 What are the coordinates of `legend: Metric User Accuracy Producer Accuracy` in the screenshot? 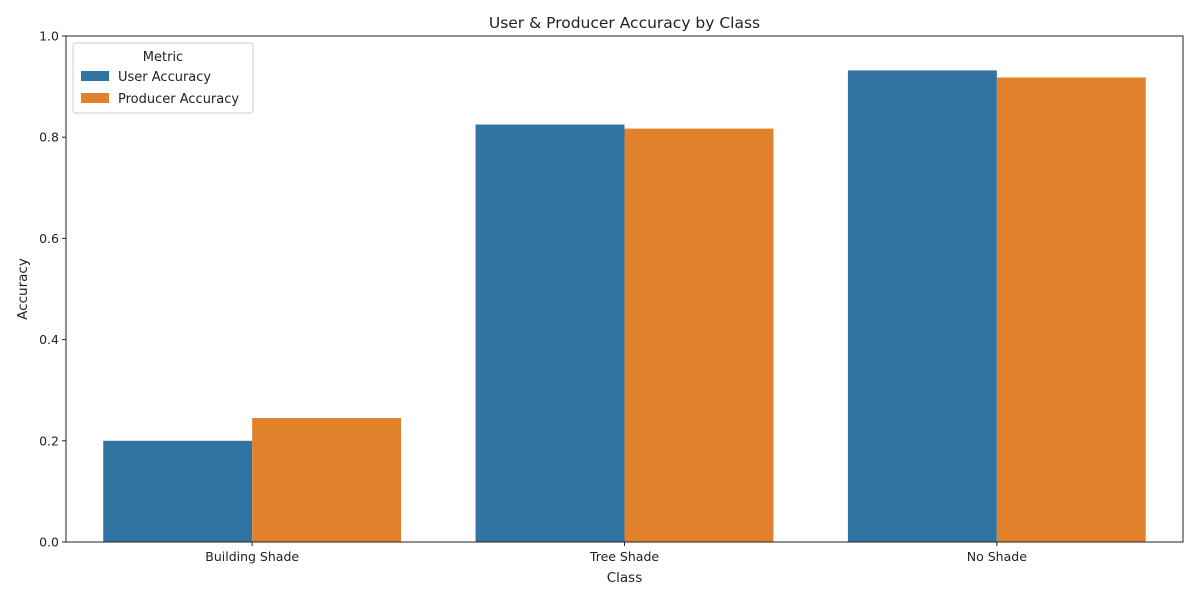 It's located at (163, 78).